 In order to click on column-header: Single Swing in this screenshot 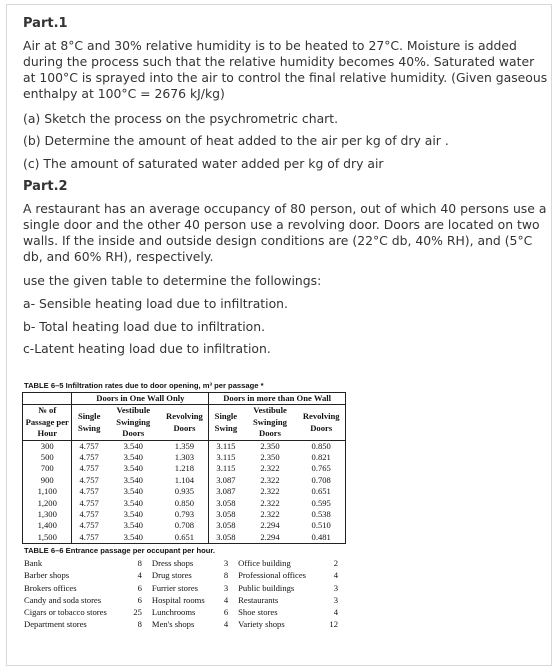, I will do `click(88, 422)`.